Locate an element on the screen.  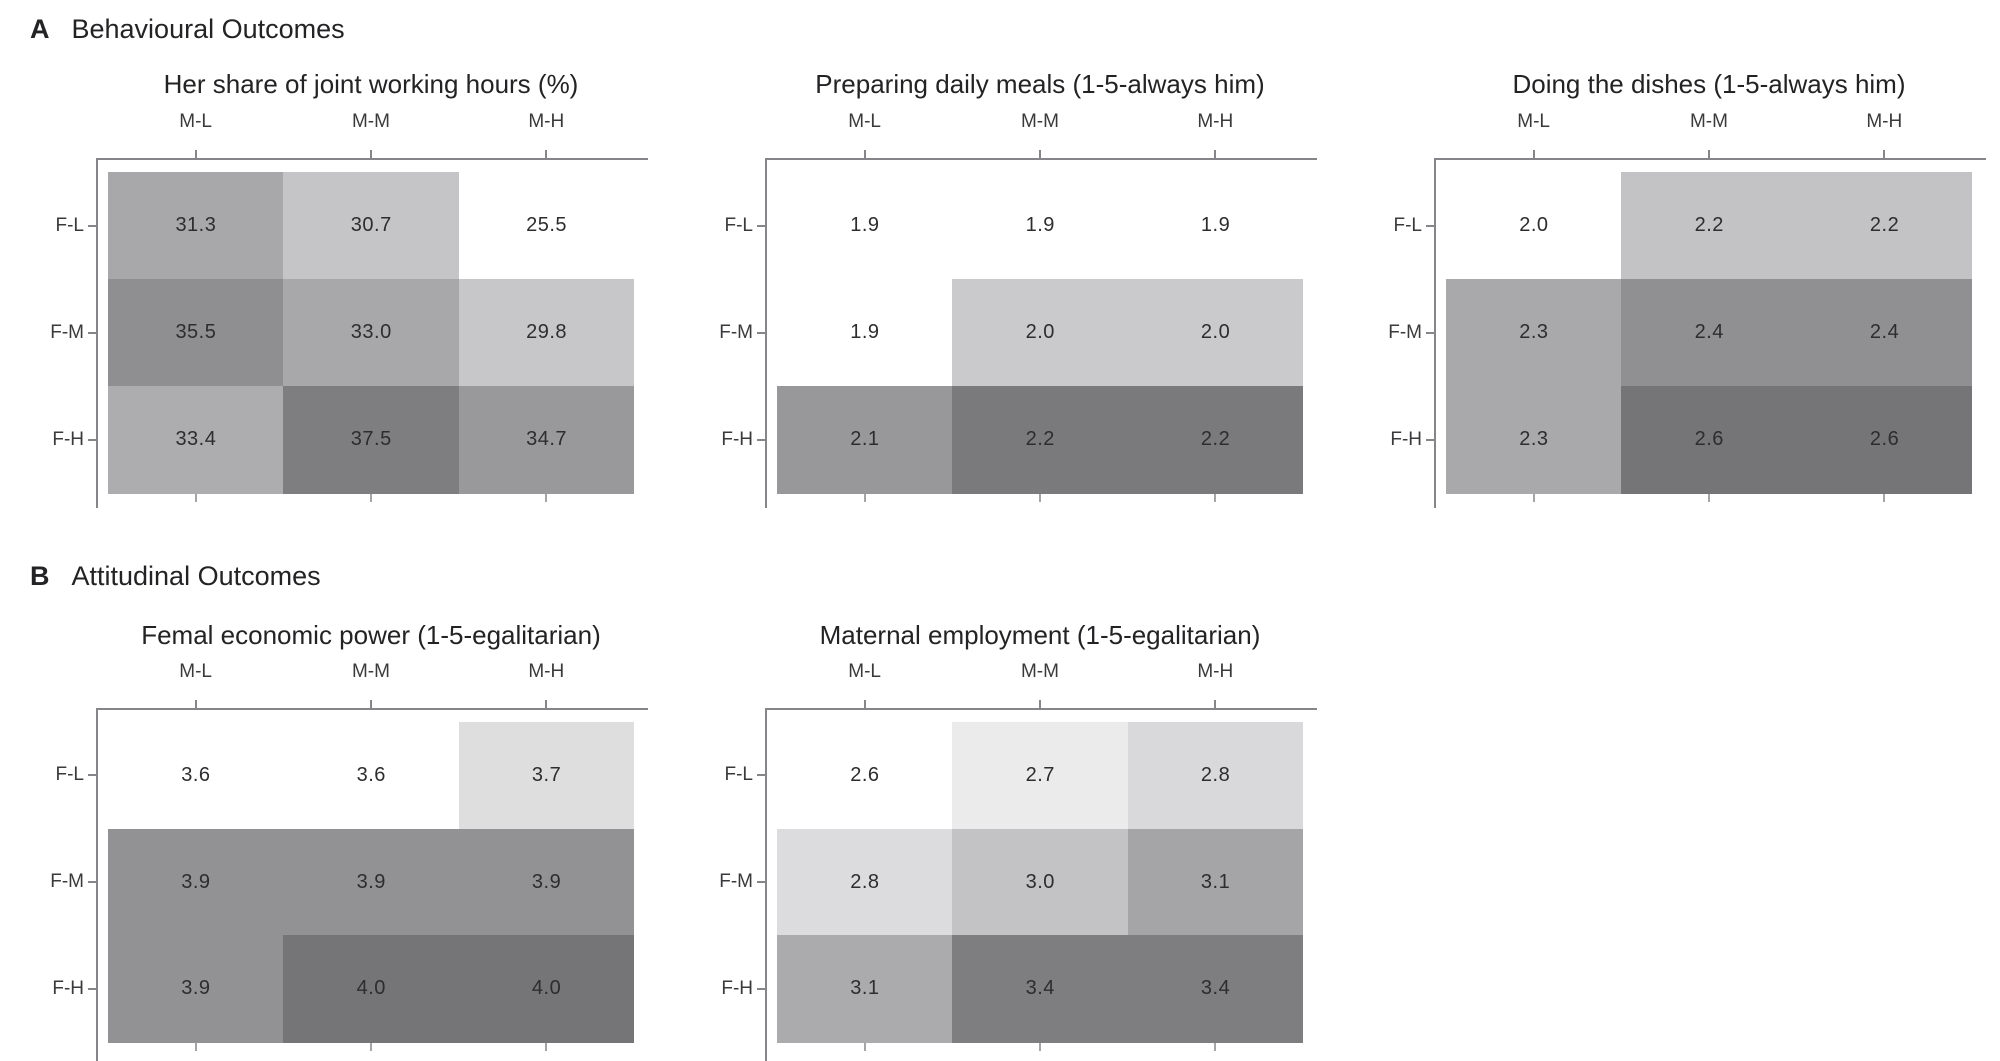
cell-r1c0: 35.5 is located at coordinates (196, 333).